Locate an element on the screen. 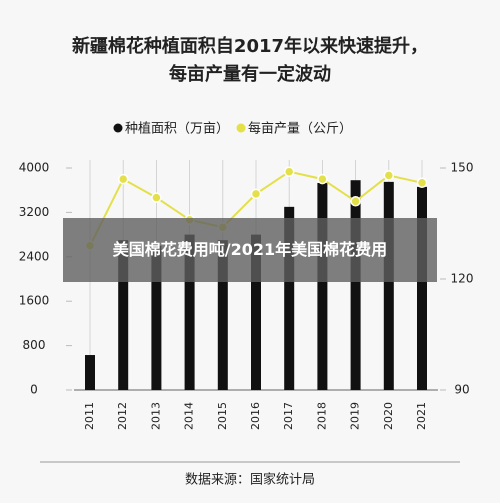 This screenshot has width=500, height=503. y2-tick-label: 120 is located at coordinates (462, 279).